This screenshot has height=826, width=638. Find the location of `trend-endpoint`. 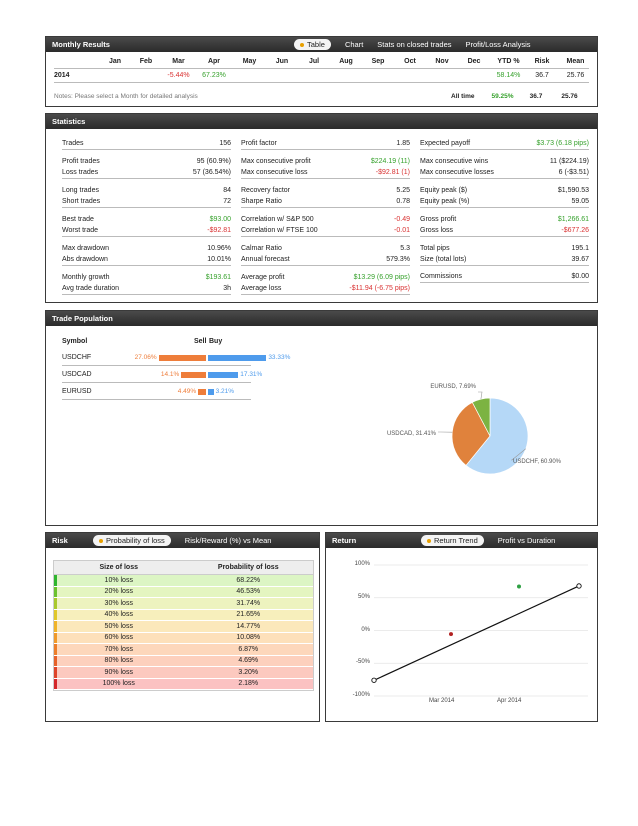

trend-endpoint is located at coordinates (579, 586).